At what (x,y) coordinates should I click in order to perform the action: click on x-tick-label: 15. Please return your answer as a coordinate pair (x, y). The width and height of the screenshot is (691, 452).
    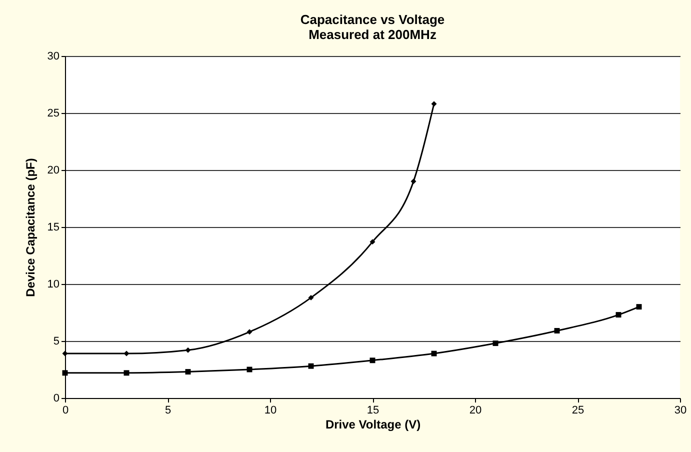
    Looking at the image, I should click on (373, 410).